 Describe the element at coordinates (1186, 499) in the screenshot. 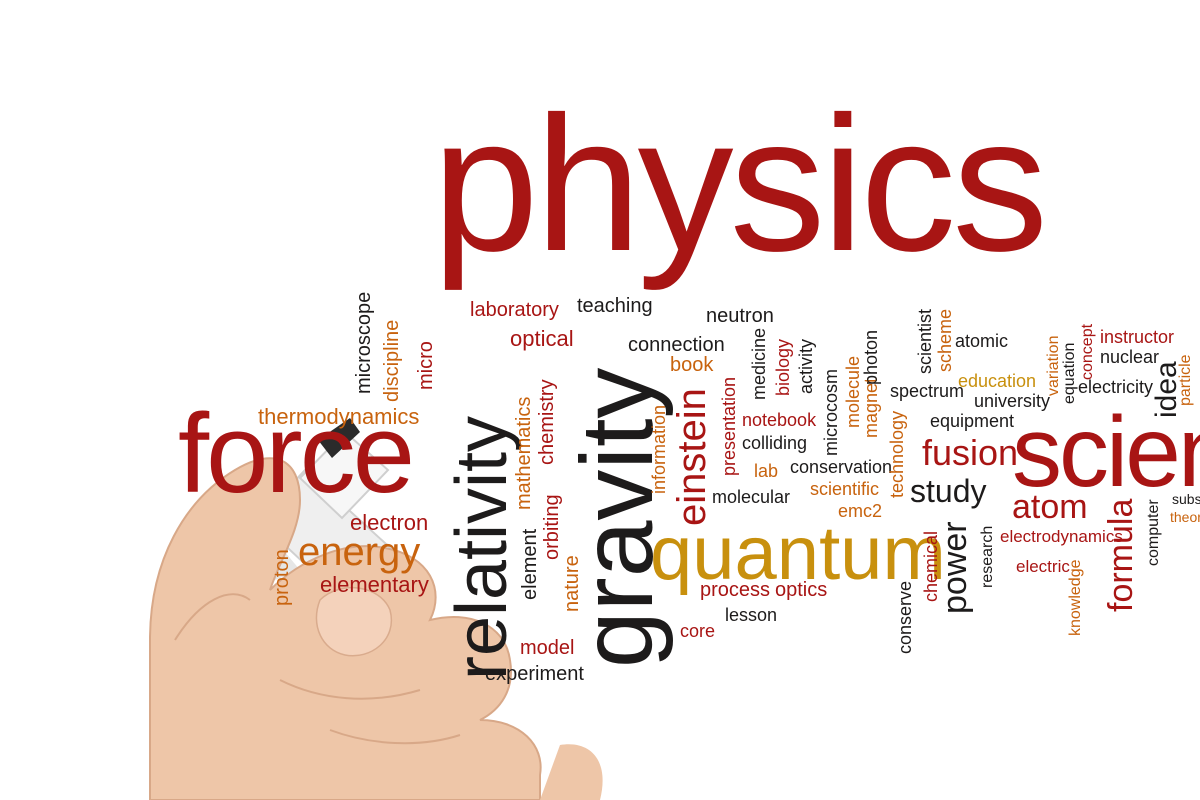

I see `word-subs: subs` at that location.